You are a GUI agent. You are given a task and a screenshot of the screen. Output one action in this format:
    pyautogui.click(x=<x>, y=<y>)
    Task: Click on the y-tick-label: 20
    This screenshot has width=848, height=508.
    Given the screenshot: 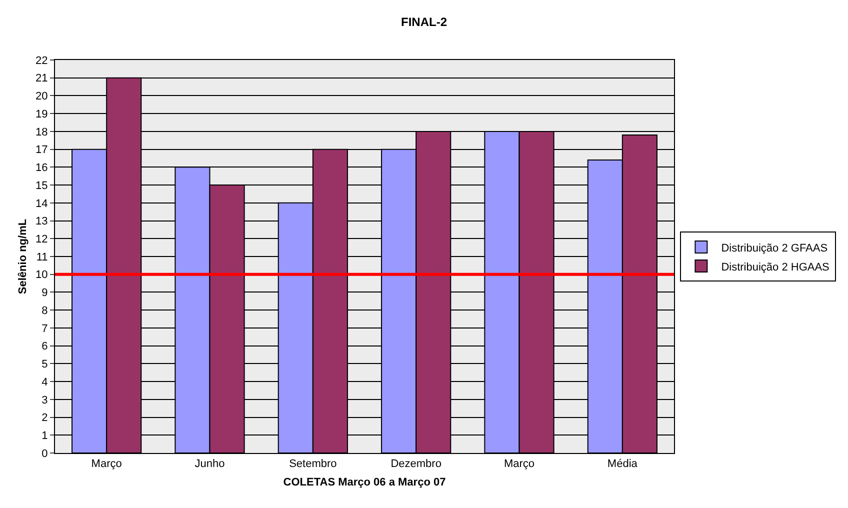 What is the action you would take?
    pyautogui.click(x=42, y=96)
    